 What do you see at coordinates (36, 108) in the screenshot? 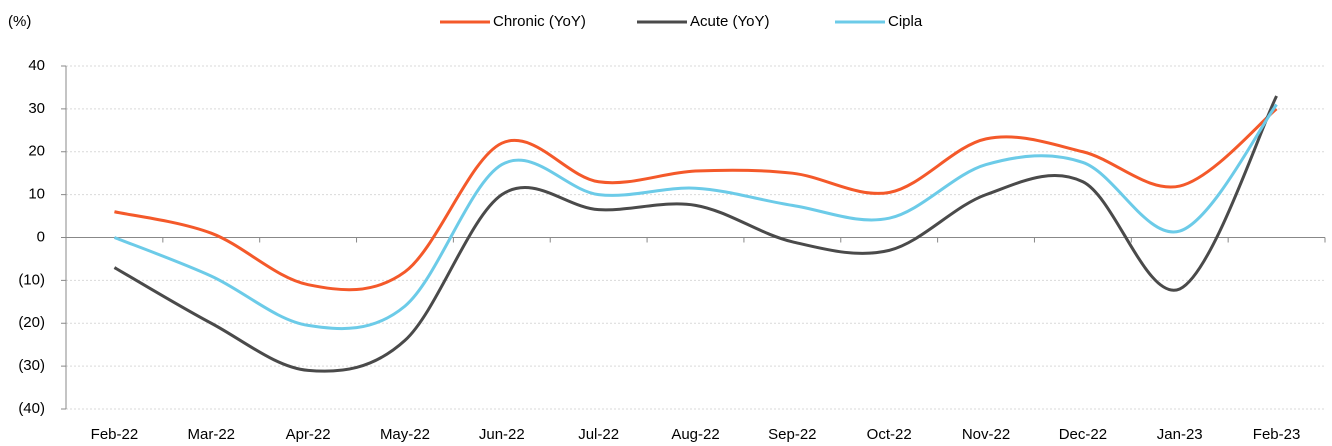
I see `y-tick-label: 30` at bounding box center [36, 108].